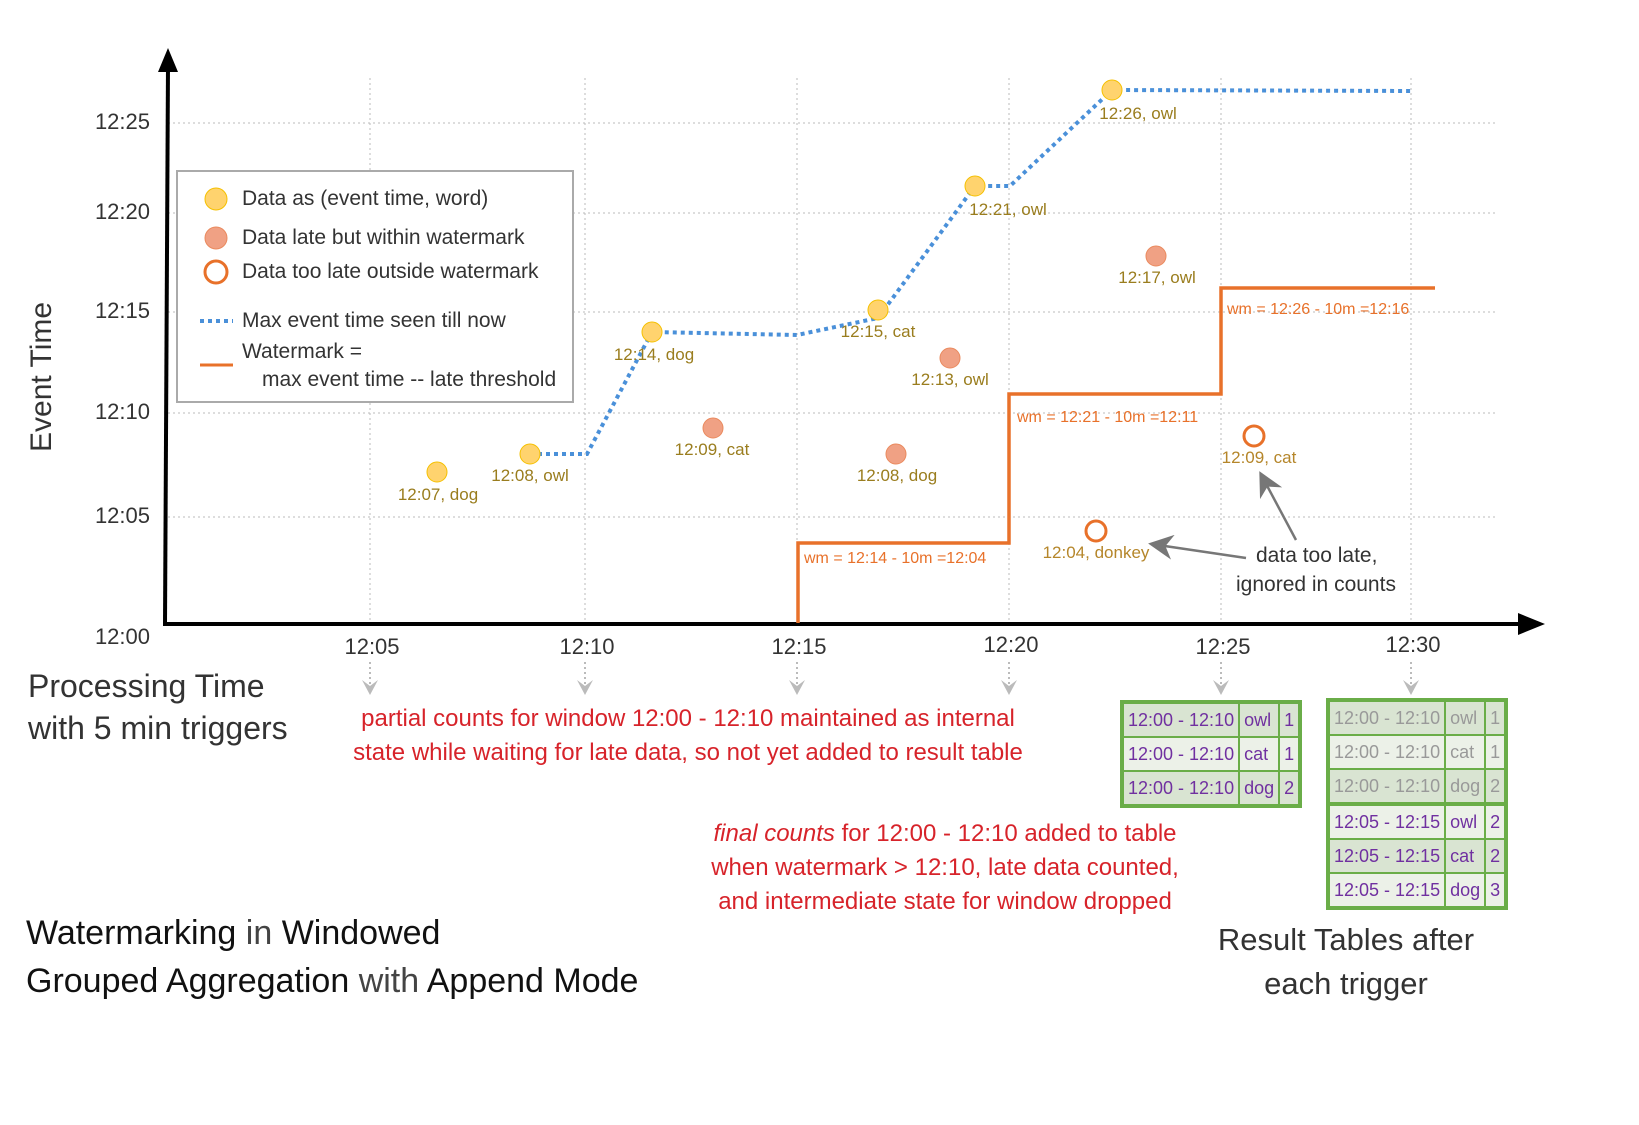 The width and height of the screenshot is (1639, 1125). I want to click on data-point-label: 12:17, owl, so click(1157, 277).